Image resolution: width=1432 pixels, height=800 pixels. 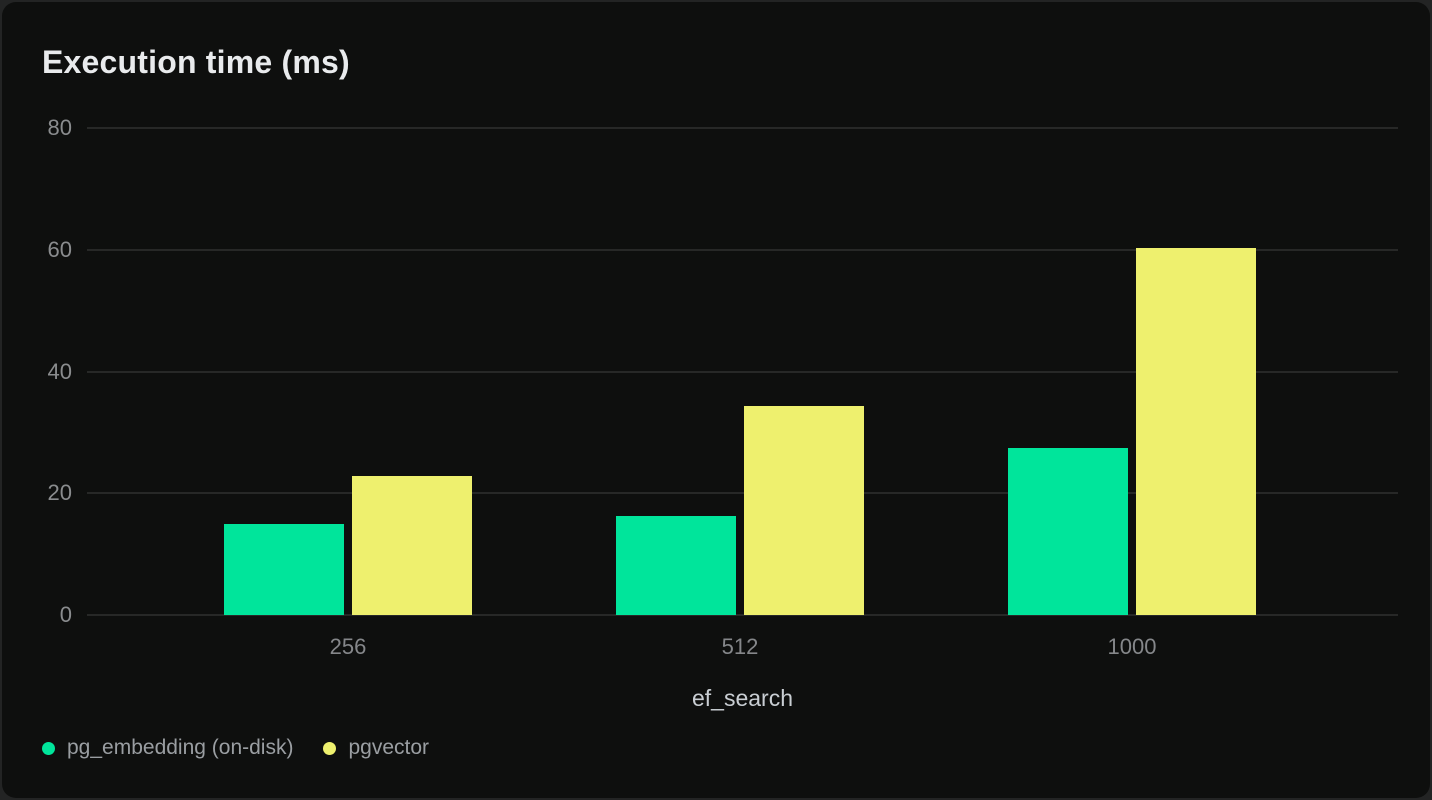 I want to click on legend-item-pg-embedding: pg_embedding (on-disk), so click(x=167, y=748).